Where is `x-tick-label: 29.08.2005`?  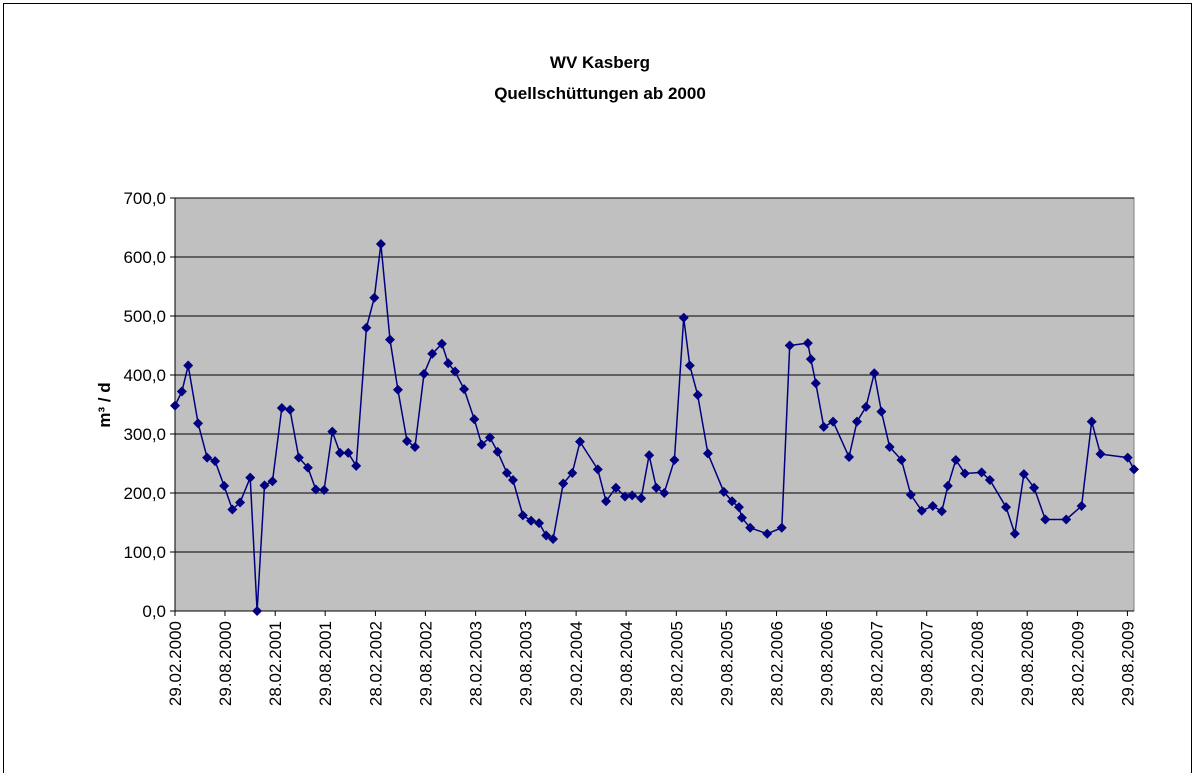 x-tick-label: 29.08.2005 is located at coordinates (726, 663).